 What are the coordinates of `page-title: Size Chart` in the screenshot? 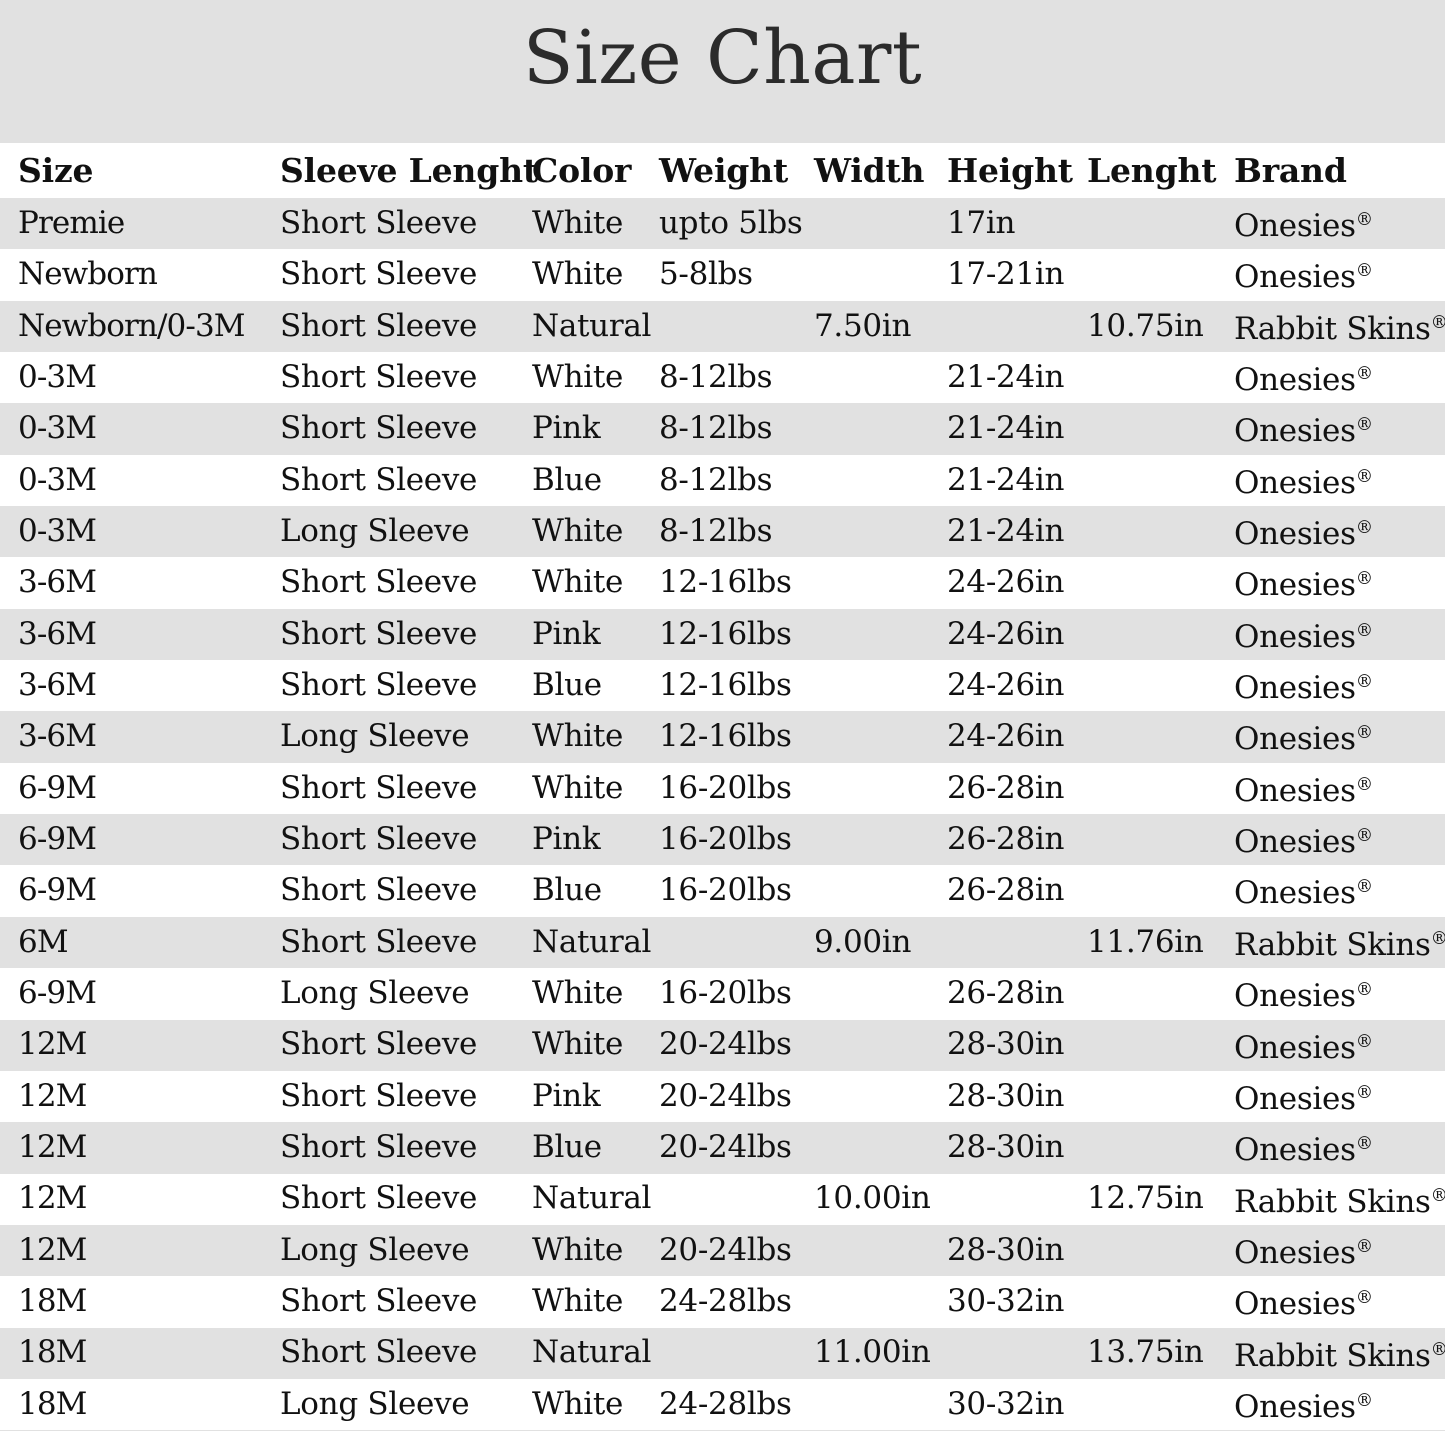 It's located at (722, 58).